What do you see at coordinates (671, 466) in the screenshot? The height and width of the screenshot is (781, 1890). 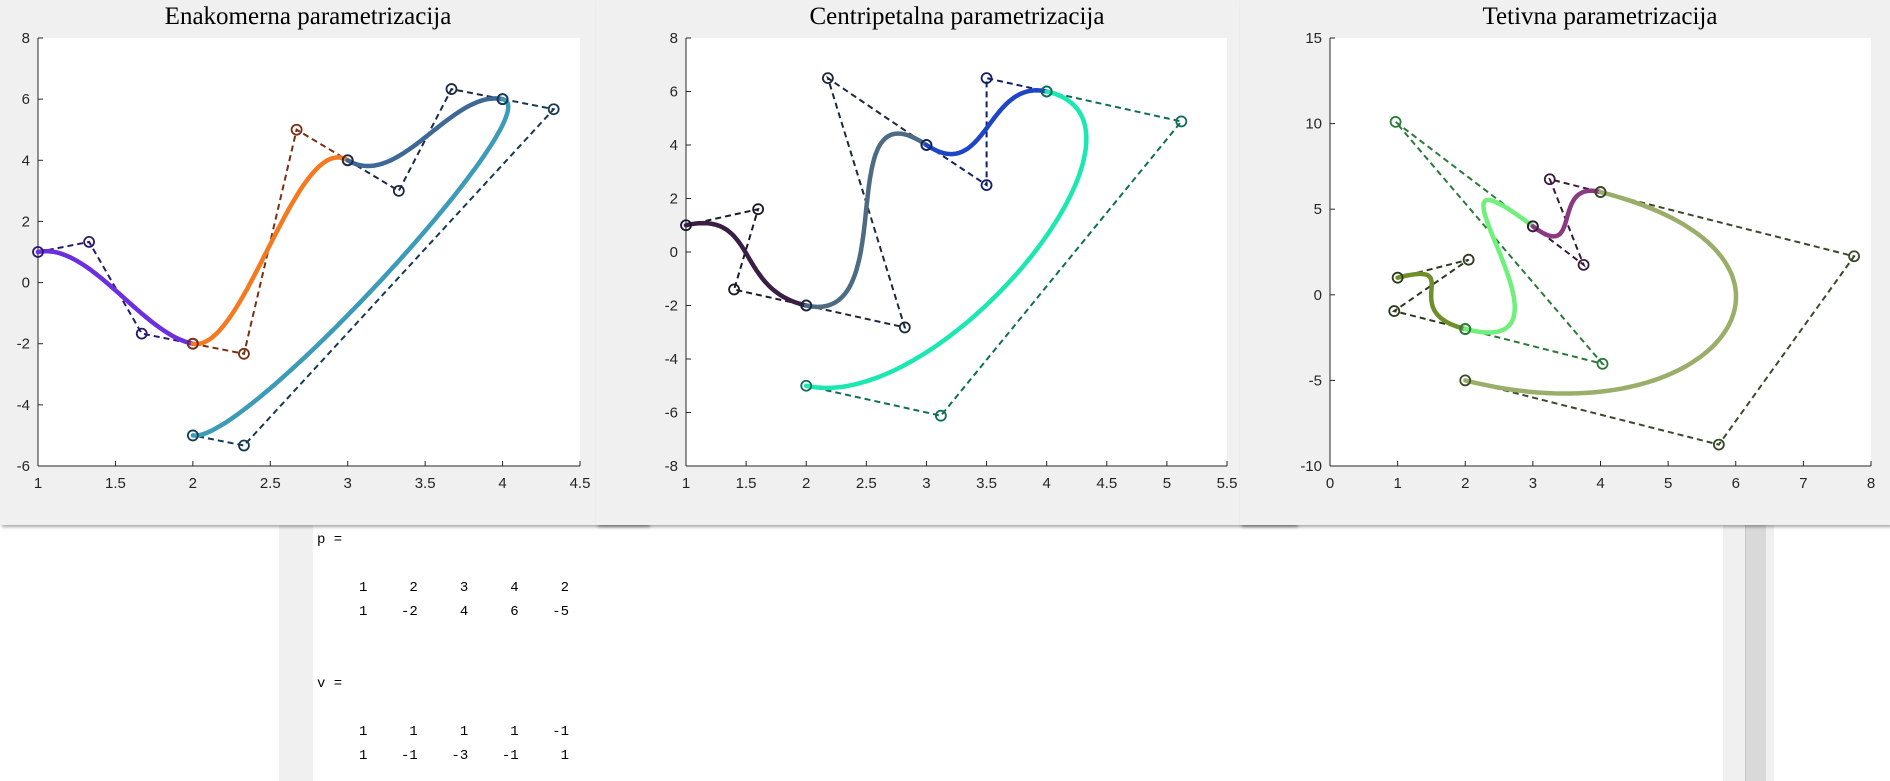 I see `y-tick-label: -8` at bounding box center [671, 466].